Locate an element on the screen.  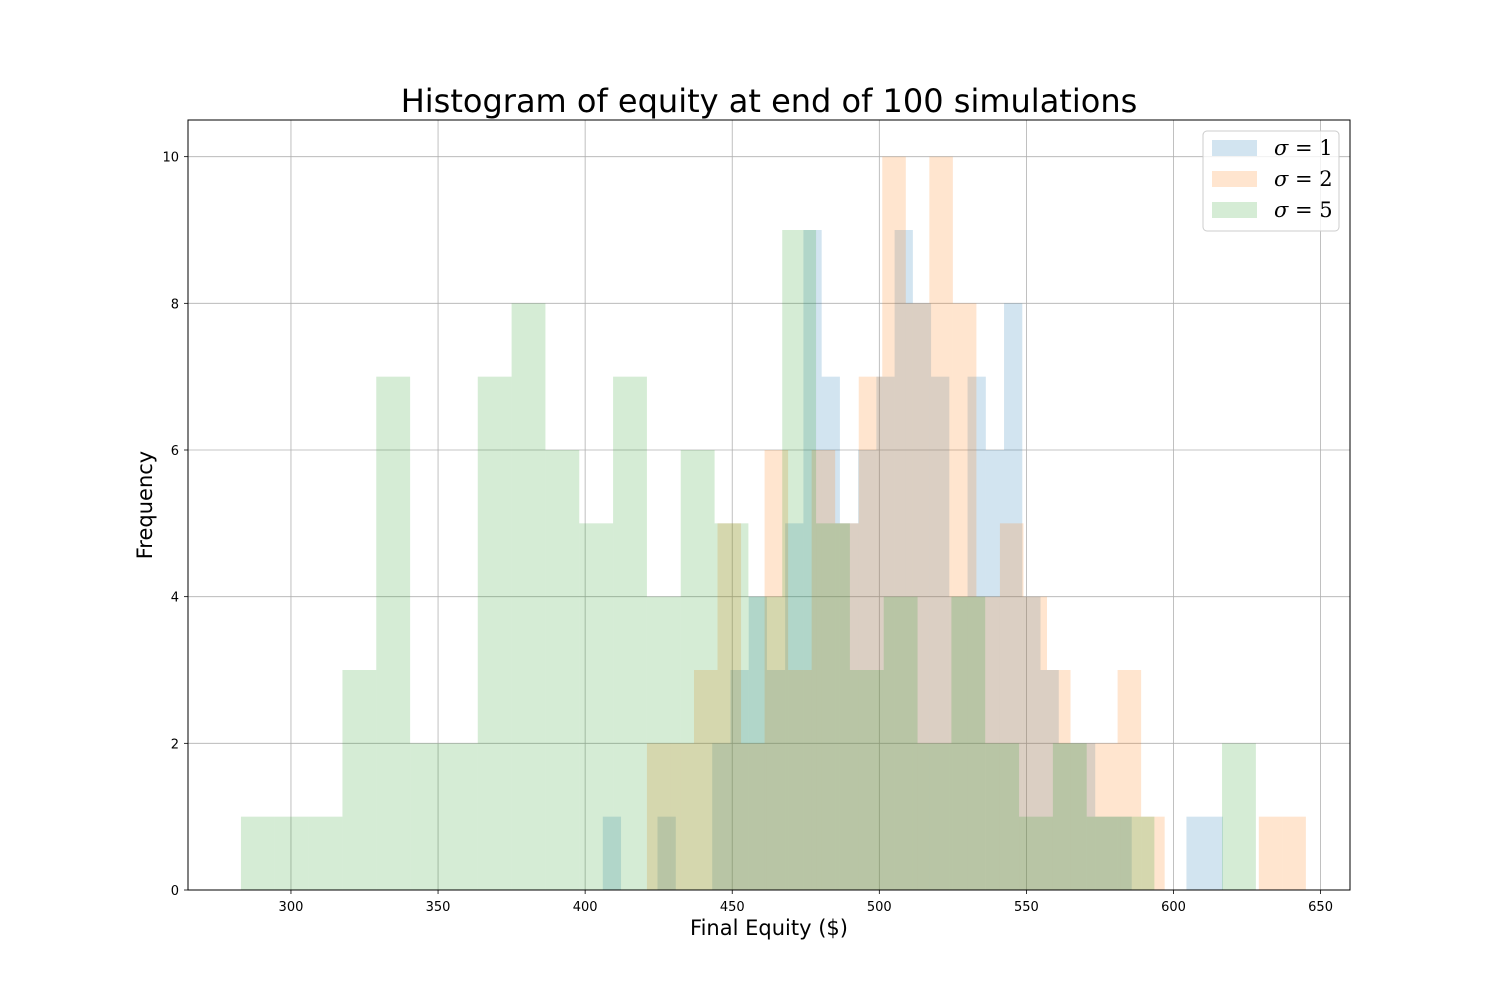
legend-frame is located at coordinates (1271, 181).